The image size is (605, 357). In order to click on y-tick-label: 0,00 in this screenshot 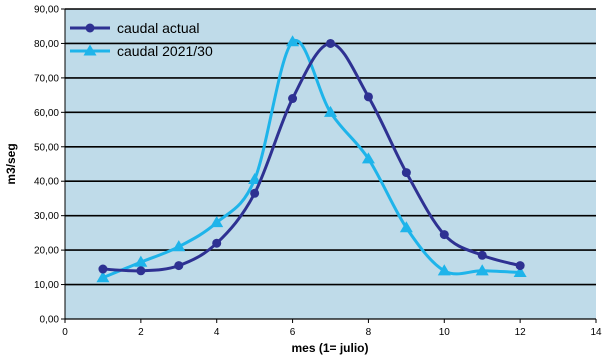, I will do `click(50, 320)`.